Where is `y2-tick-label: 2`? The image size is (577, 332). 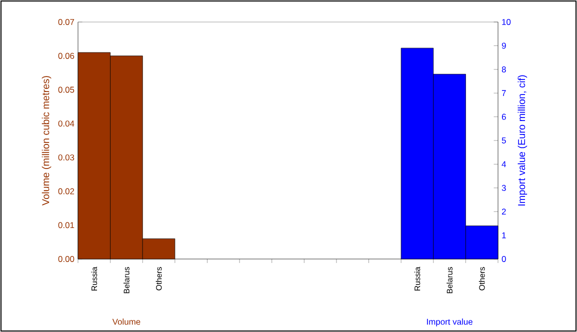 y2-tick-label: 2 is located at coordinates (504, 211).